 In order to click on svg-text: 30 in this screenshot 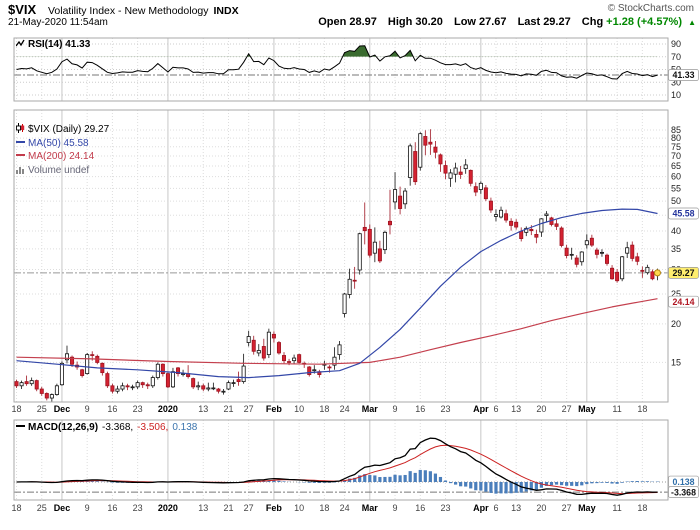, I will do `click(676, 82)`.